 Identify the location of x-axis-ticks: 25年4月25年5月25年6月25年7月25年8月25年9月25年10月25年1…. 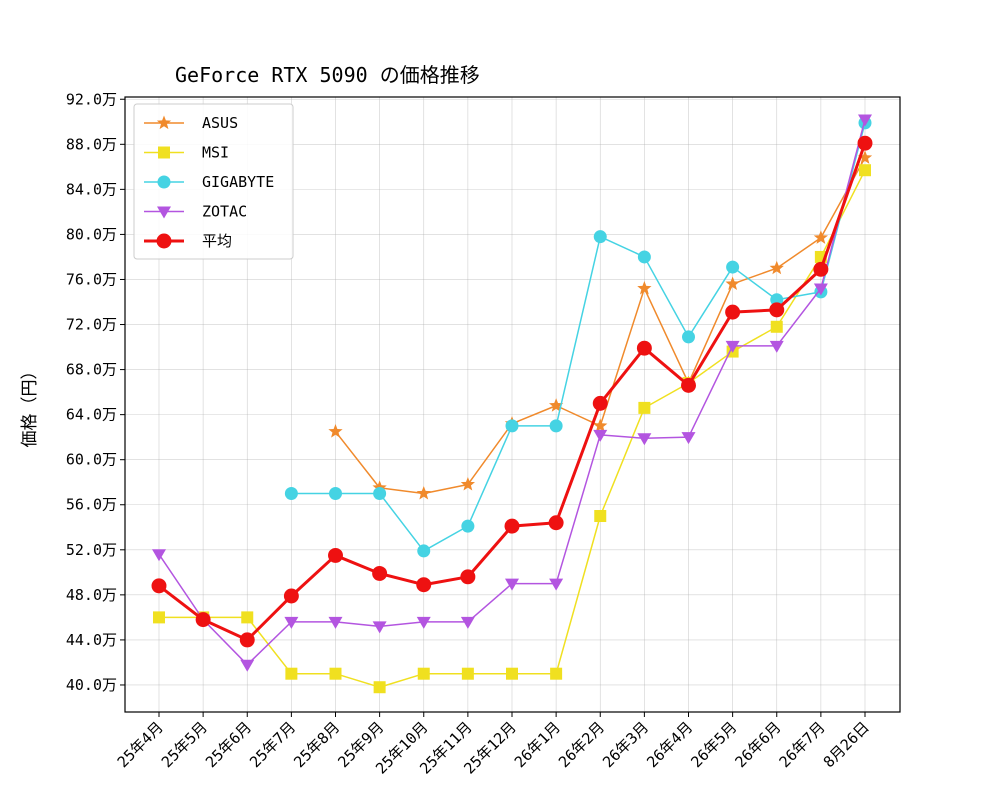
(493, 745).